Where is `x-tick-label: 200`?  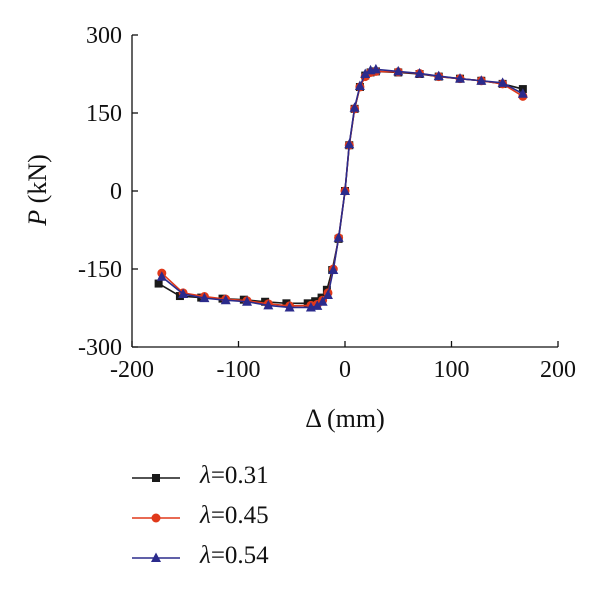
x-tick-label: 200 is located at coordinates (558, 370).